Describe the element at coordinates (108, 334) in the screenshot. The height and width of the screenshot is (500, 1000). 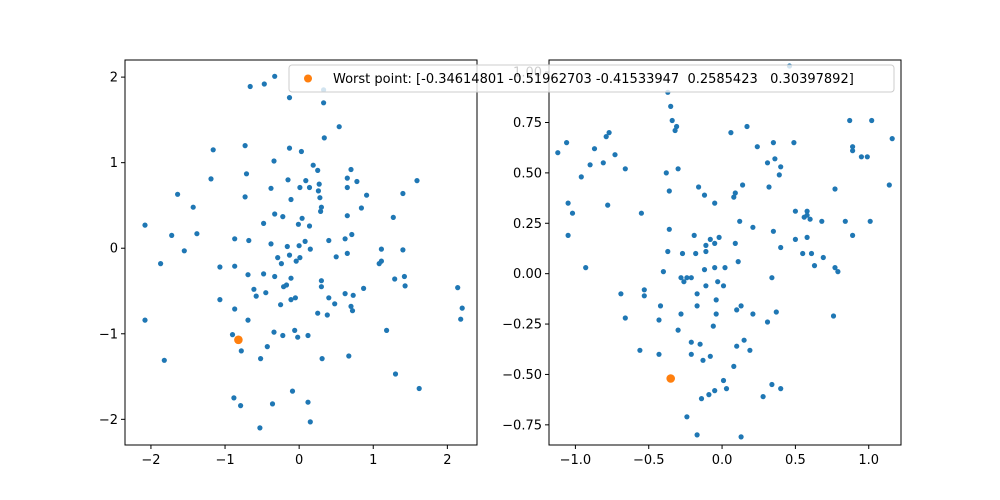
I see `y-tick-label: −1` at that location.